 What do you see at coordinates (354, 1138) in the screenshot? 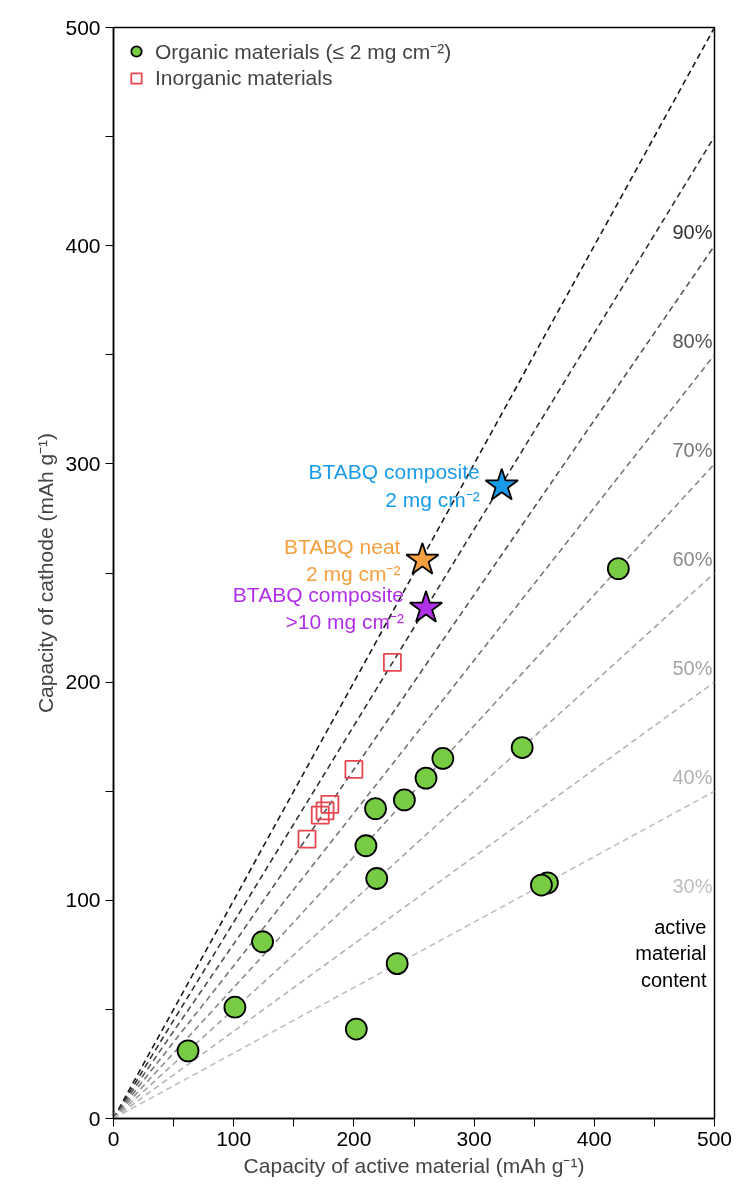
I see `x-tick-label: 200` at bounding box center [354, 1138].